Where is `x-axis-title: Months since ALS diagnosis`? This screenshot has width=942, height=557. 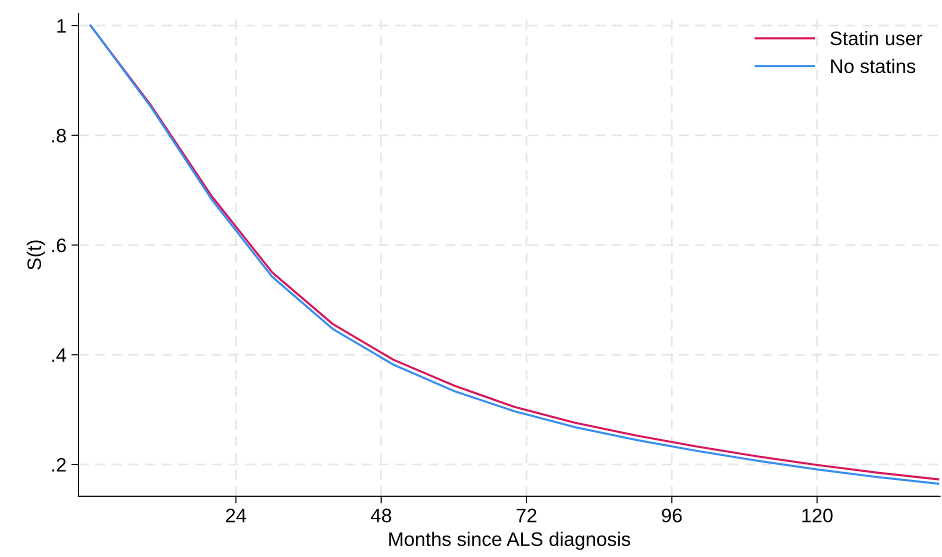 x-axis-title: Months since ALS diagnosis is located at coordinates (509, 541).